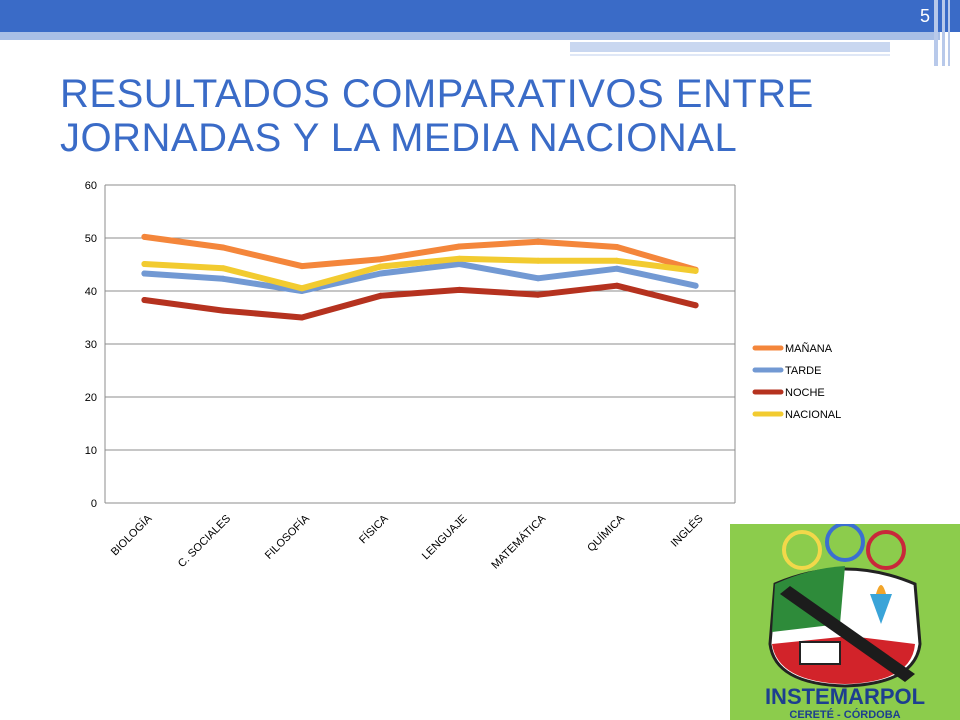 This screenshot has width=960, height=720. Describe the element at coordinates (805, 393) in the screenshot. I see `legend-label: NOCHE` at that location.